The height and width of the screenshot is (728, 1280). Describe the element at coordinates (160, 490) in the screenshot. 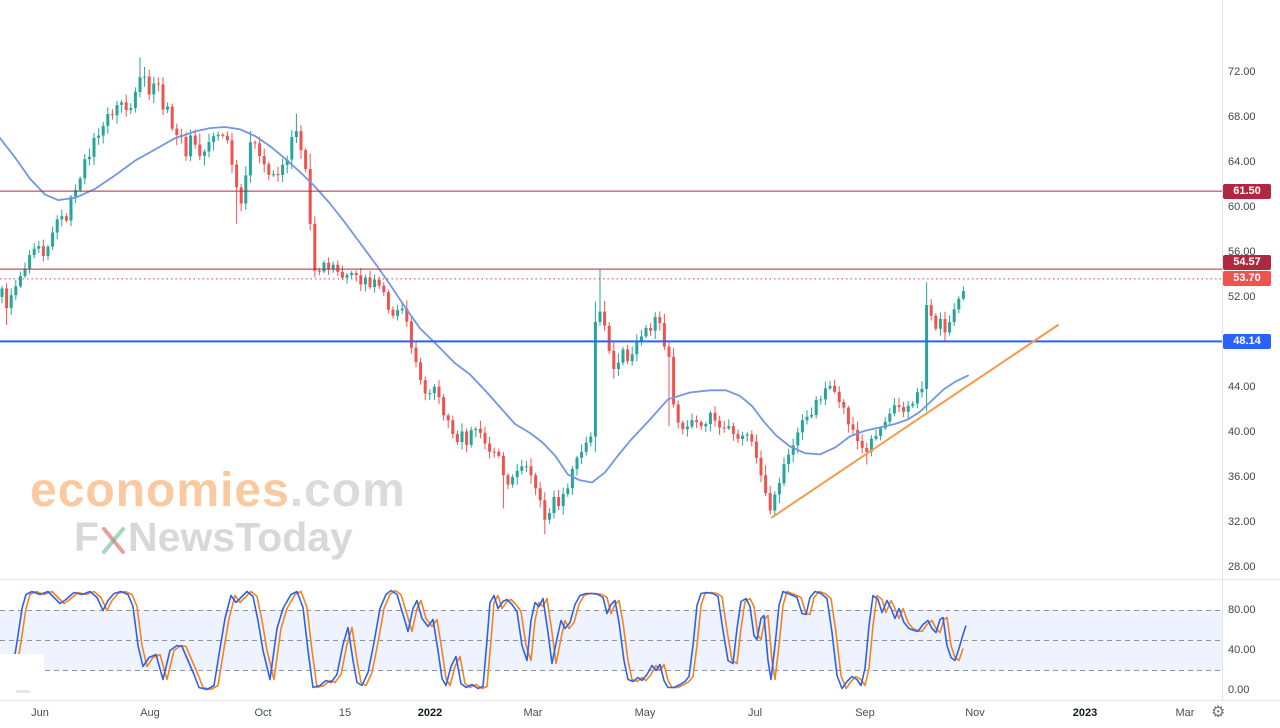

I see `watermark-brand: economies` at that location.